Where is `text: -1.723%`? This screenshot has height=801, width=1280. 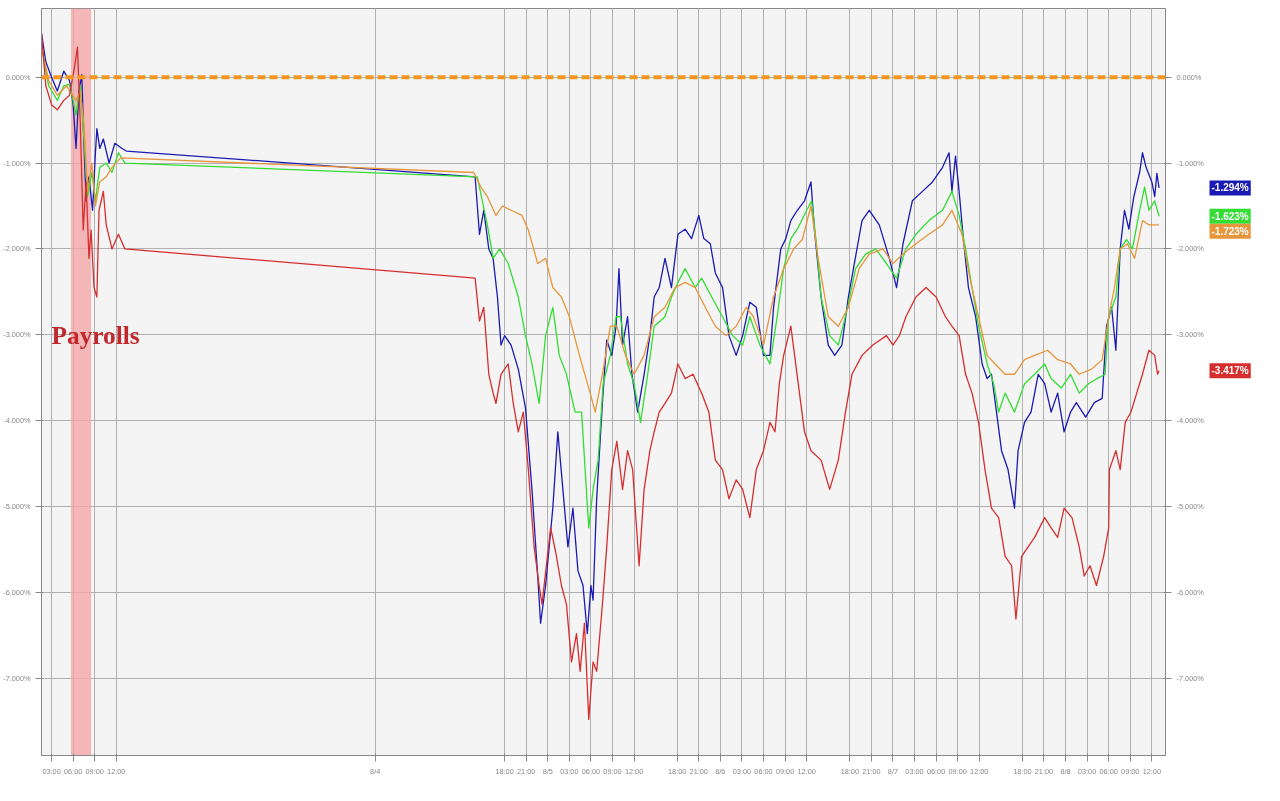 text: -1.723% is located at coordinates (1230, 231).